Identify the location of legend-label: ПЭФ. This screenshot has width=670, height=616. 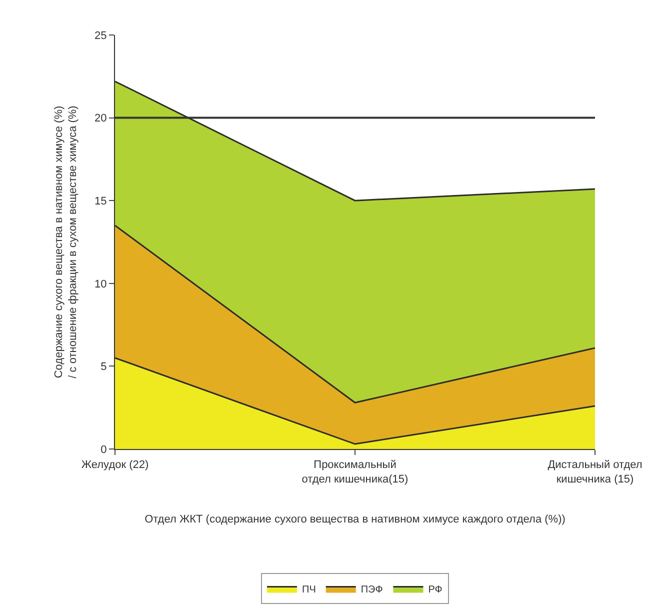
(372, 590).